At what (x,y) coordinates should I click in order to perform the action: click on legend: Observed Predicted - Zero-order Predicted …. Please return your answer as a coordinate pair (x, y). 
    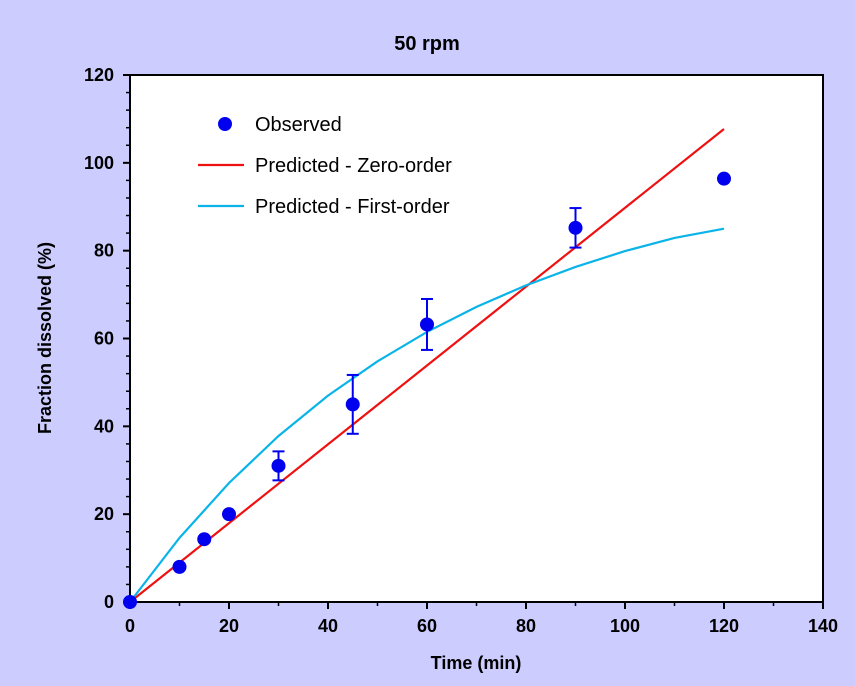
    Looking at the image, I should click on (325, 166).